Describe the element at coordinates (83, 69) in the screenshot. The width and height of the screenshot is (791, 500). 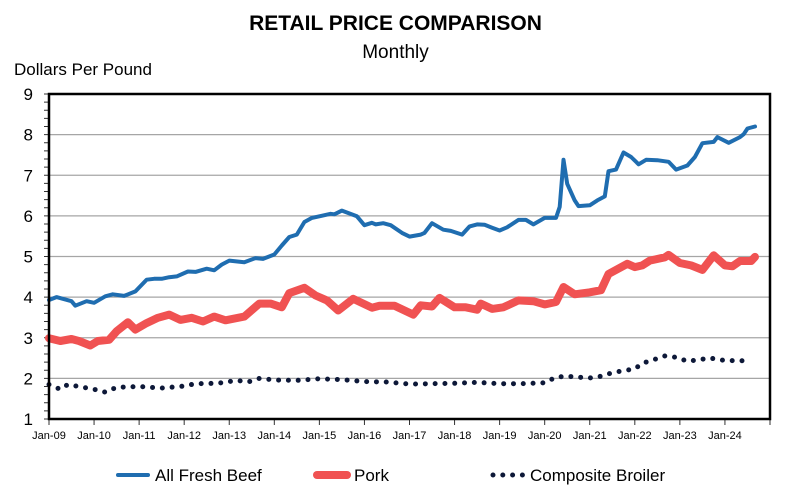
I see `y-axis-label: Dollars Per Pound` at that location.